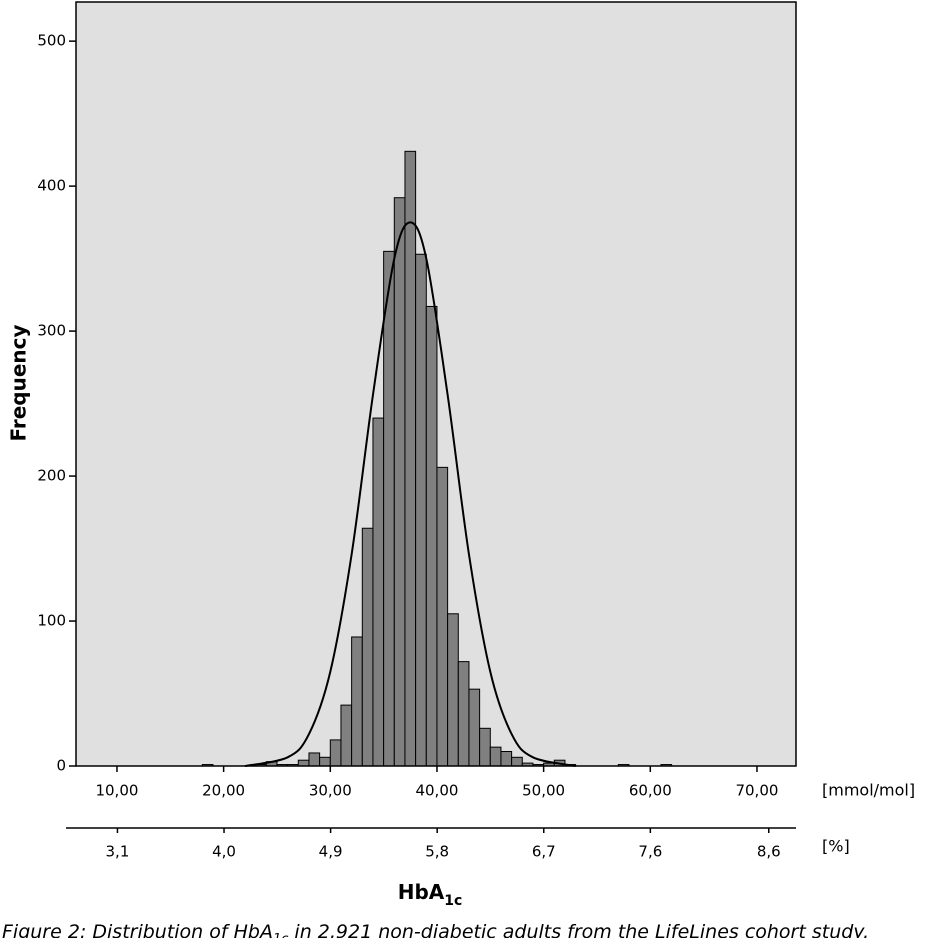  I want to click on x-tick-label: 70,00, so click(756, 791).